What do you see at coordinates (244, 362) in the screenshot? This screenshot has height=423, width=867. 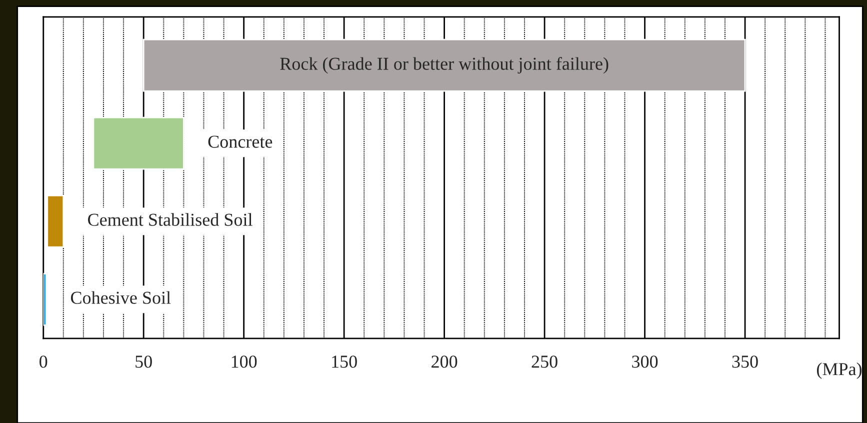 I see `x-tick-label: 100` at bounding box center [244, 362].